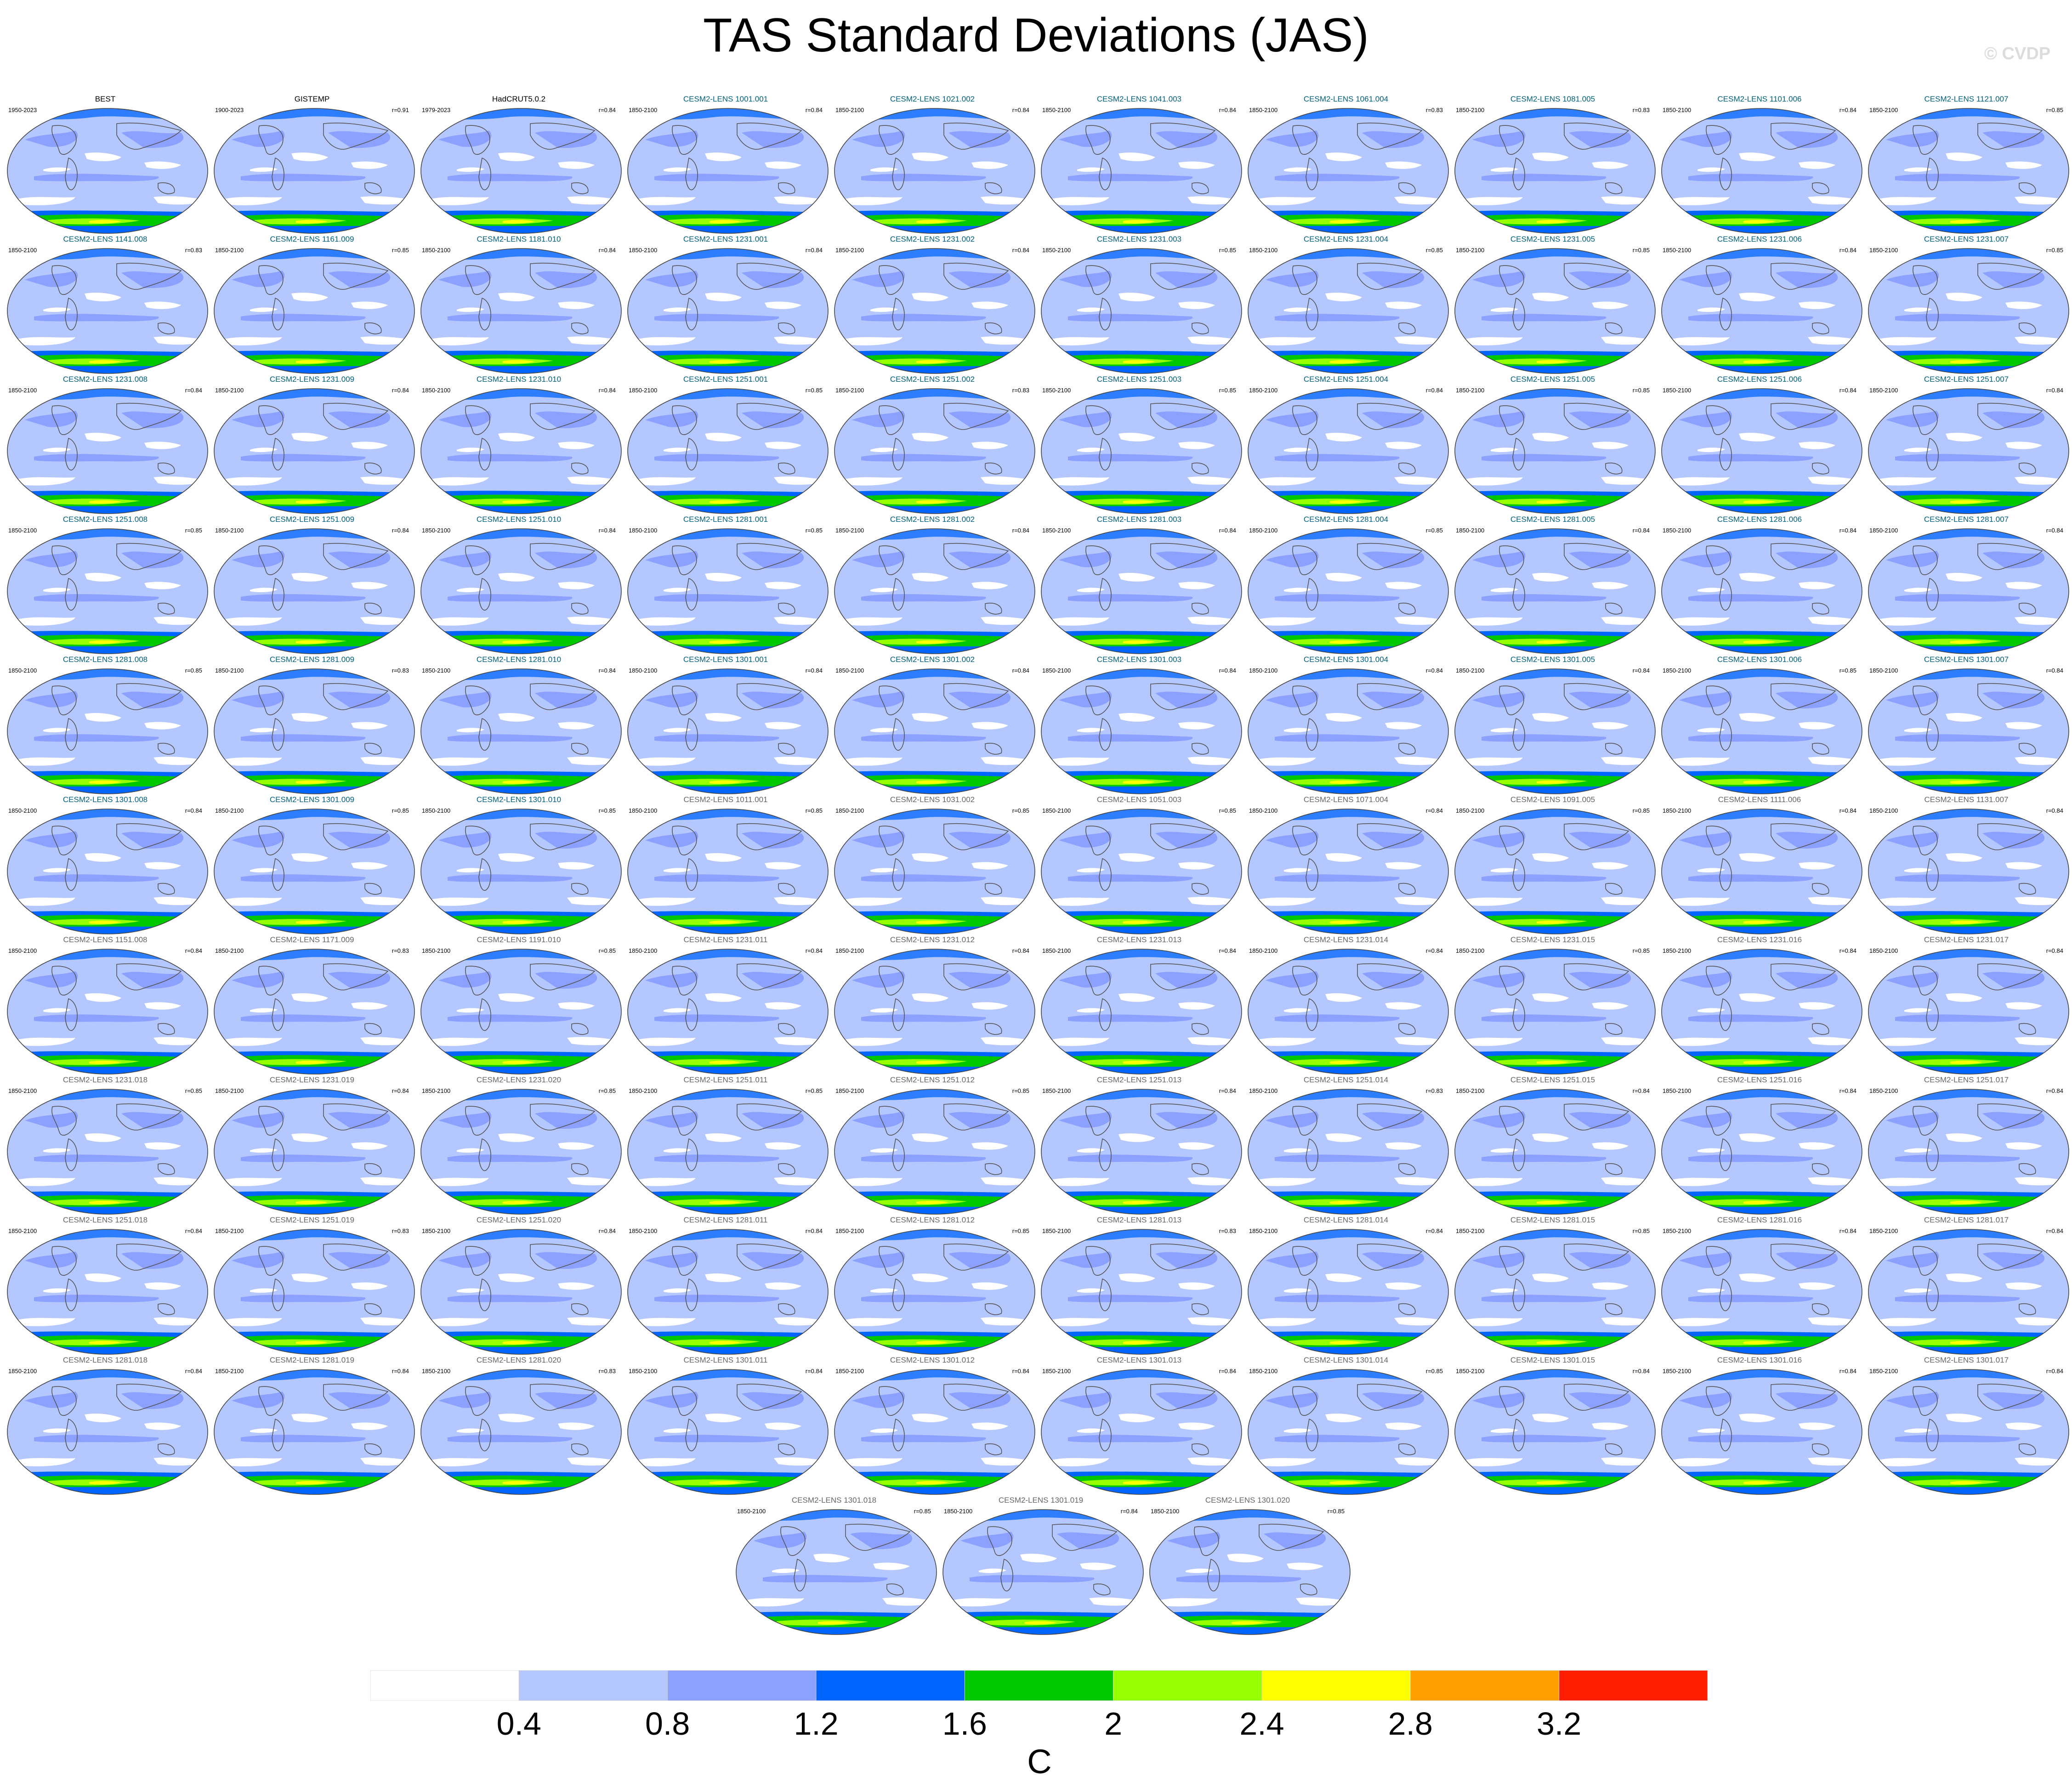  Describe the element at coordinates (2017, 54) in the screenshot. I see `watermark: © CVDP` at that location.